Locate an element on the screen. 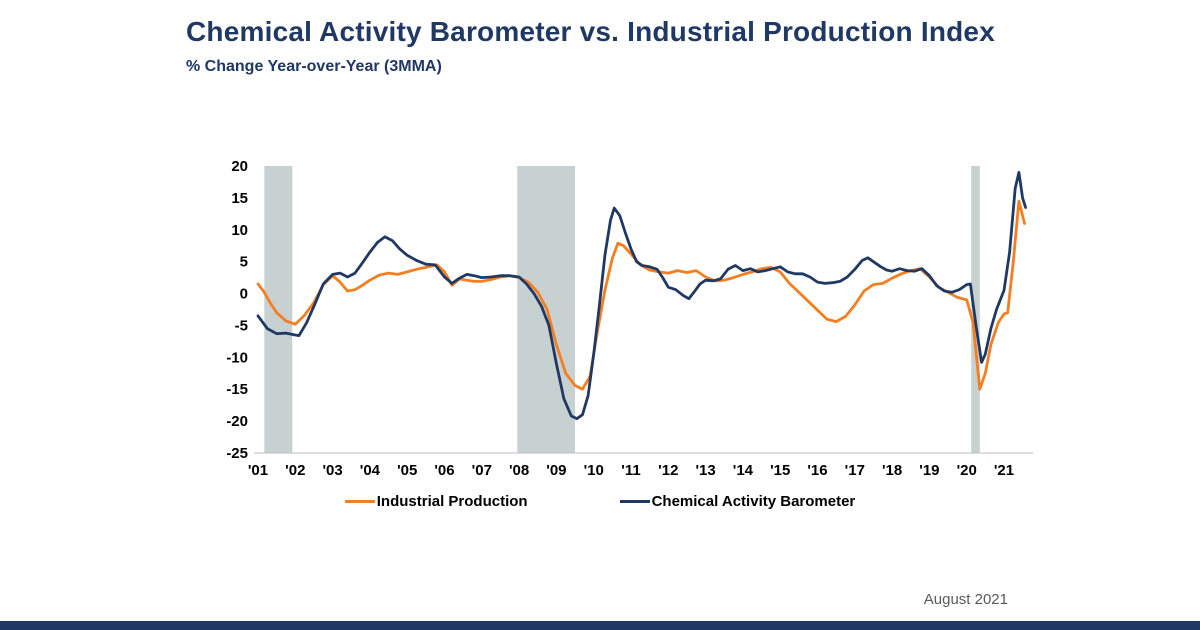  x-tick-label: '03 is located at coordinates (332, 470).